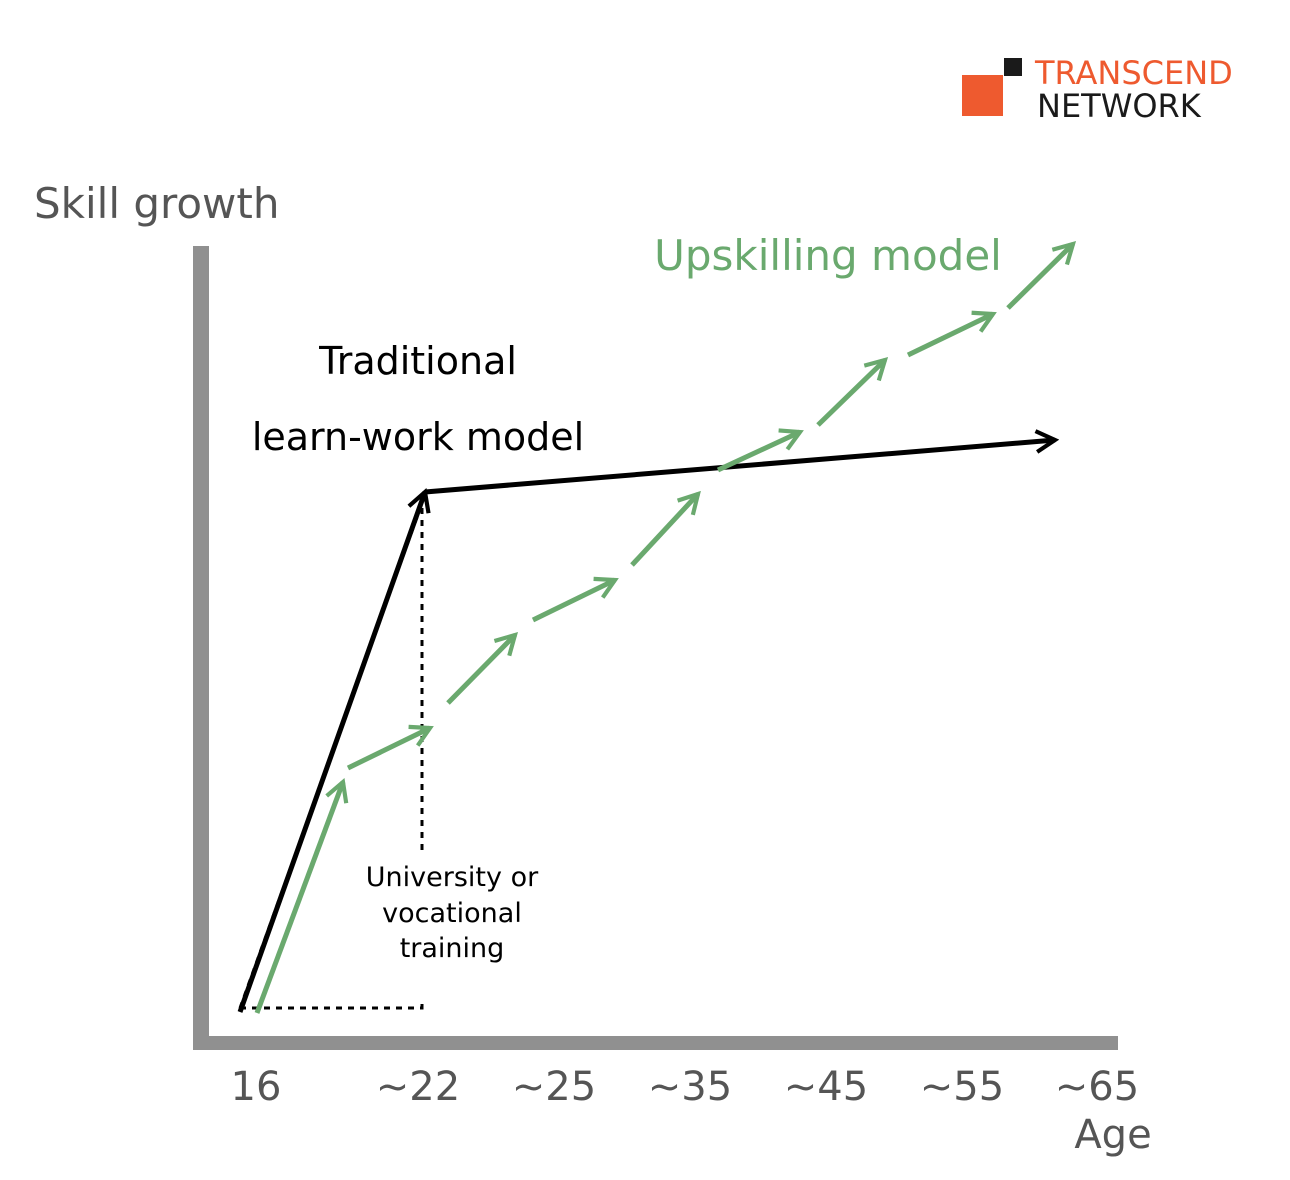 Image resolution: width=1290 pixels, height=1180 pixels. What do you see at coordinates (1112, 1135) in the screenshot?
I see `x-axis-label: Age` at bounding box center [1112, 1135].